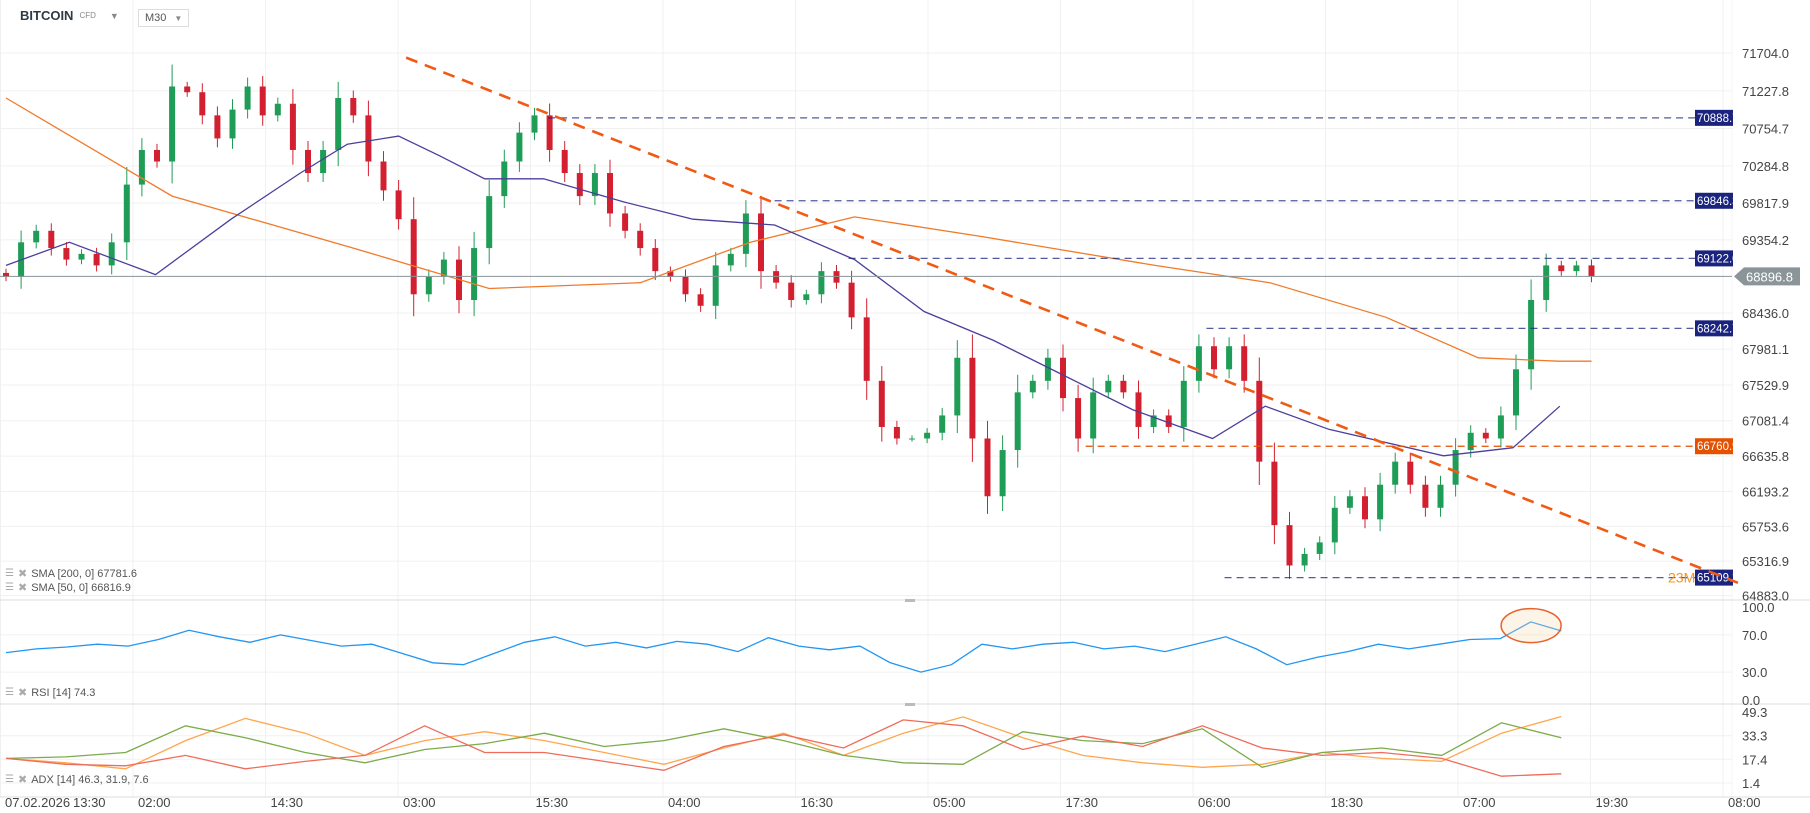 The width and height of the screenshot is (1810, 813). I want to click on timeframe-value: M30, so click(156, 18).